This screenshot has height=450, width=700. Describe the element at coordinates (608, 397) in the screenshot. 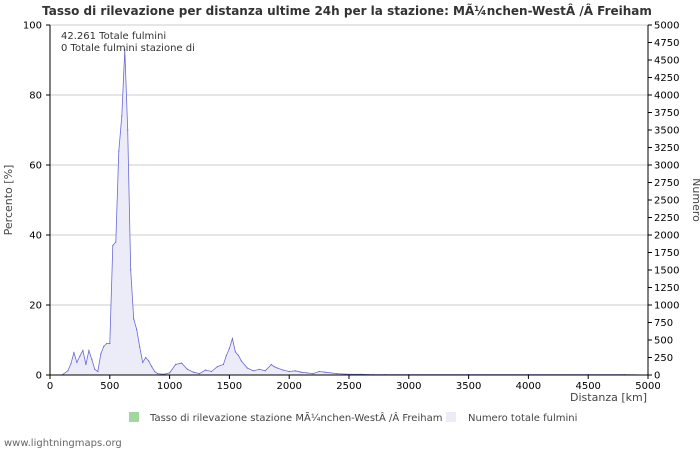

I see `x-axis-label: Distanza [km]` at that location.